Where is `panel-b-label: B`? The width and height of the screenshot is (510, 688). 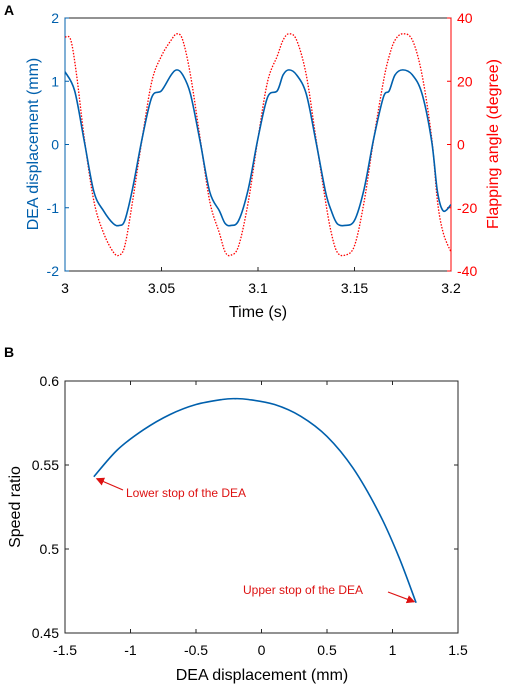 panel-b-label: B is located at coordinates (9, 352).